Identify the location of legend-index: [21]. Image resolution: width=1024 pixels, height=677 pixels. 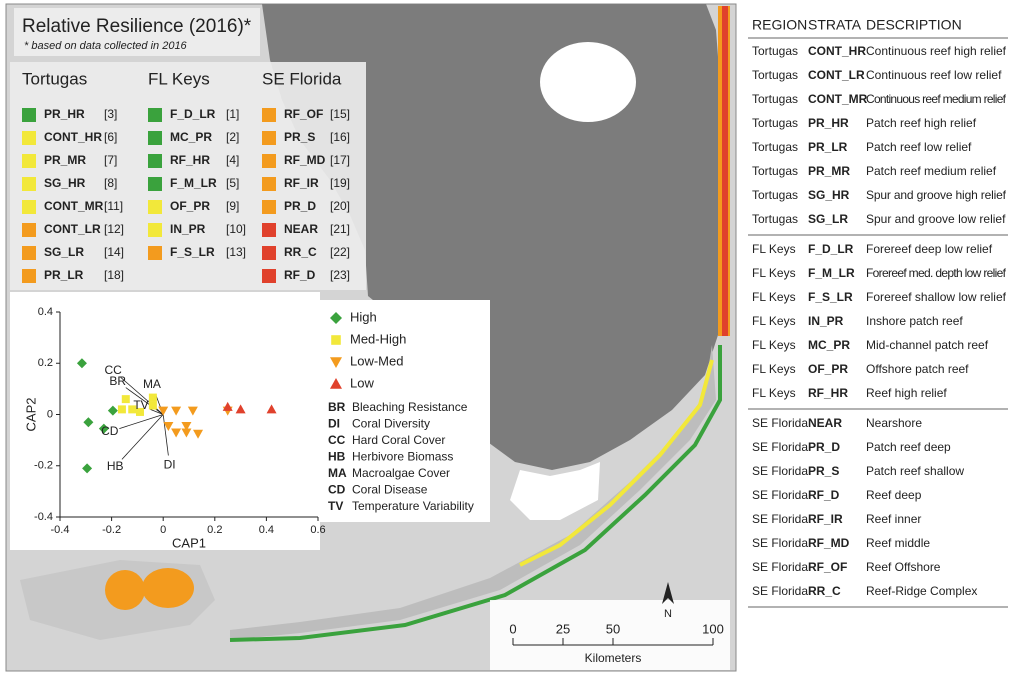
(340, 229).